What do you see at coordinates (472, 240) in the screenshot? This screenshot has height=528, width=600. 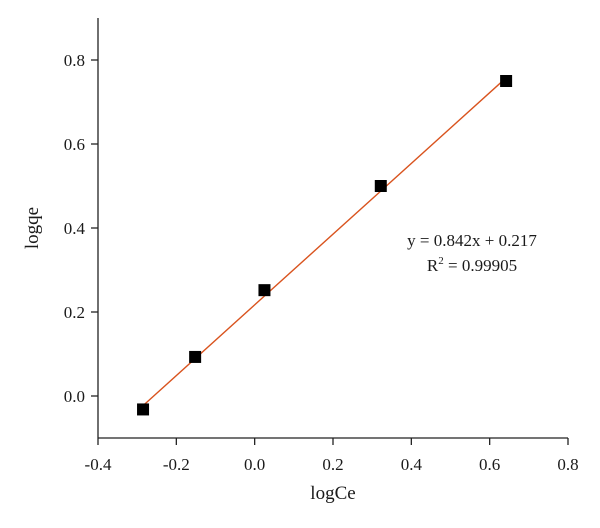 I see `fit-equation: y = 0.842x + 0.217` at bounding box center [472, 240].